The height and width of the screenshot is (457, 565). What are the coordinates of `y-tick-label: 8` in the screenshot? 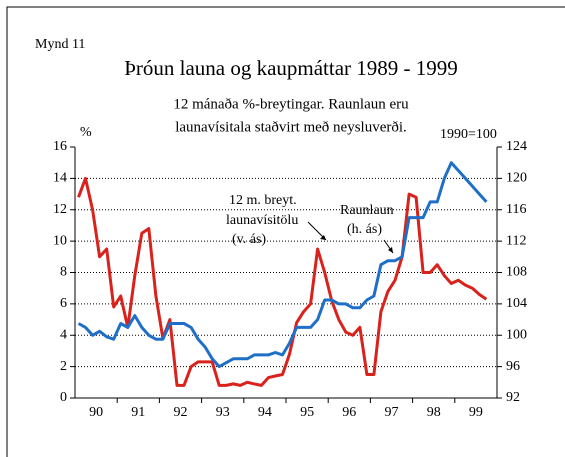 It's located at (63, 272).